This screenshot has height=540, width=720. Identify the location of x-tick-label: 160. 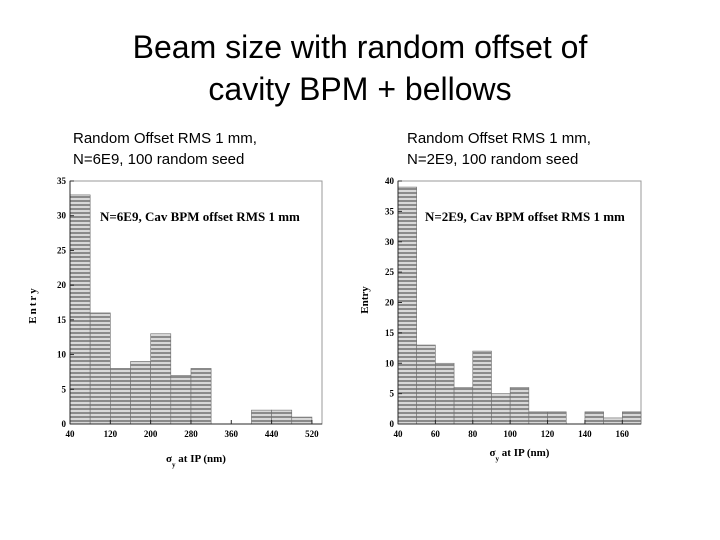
(623, 434).